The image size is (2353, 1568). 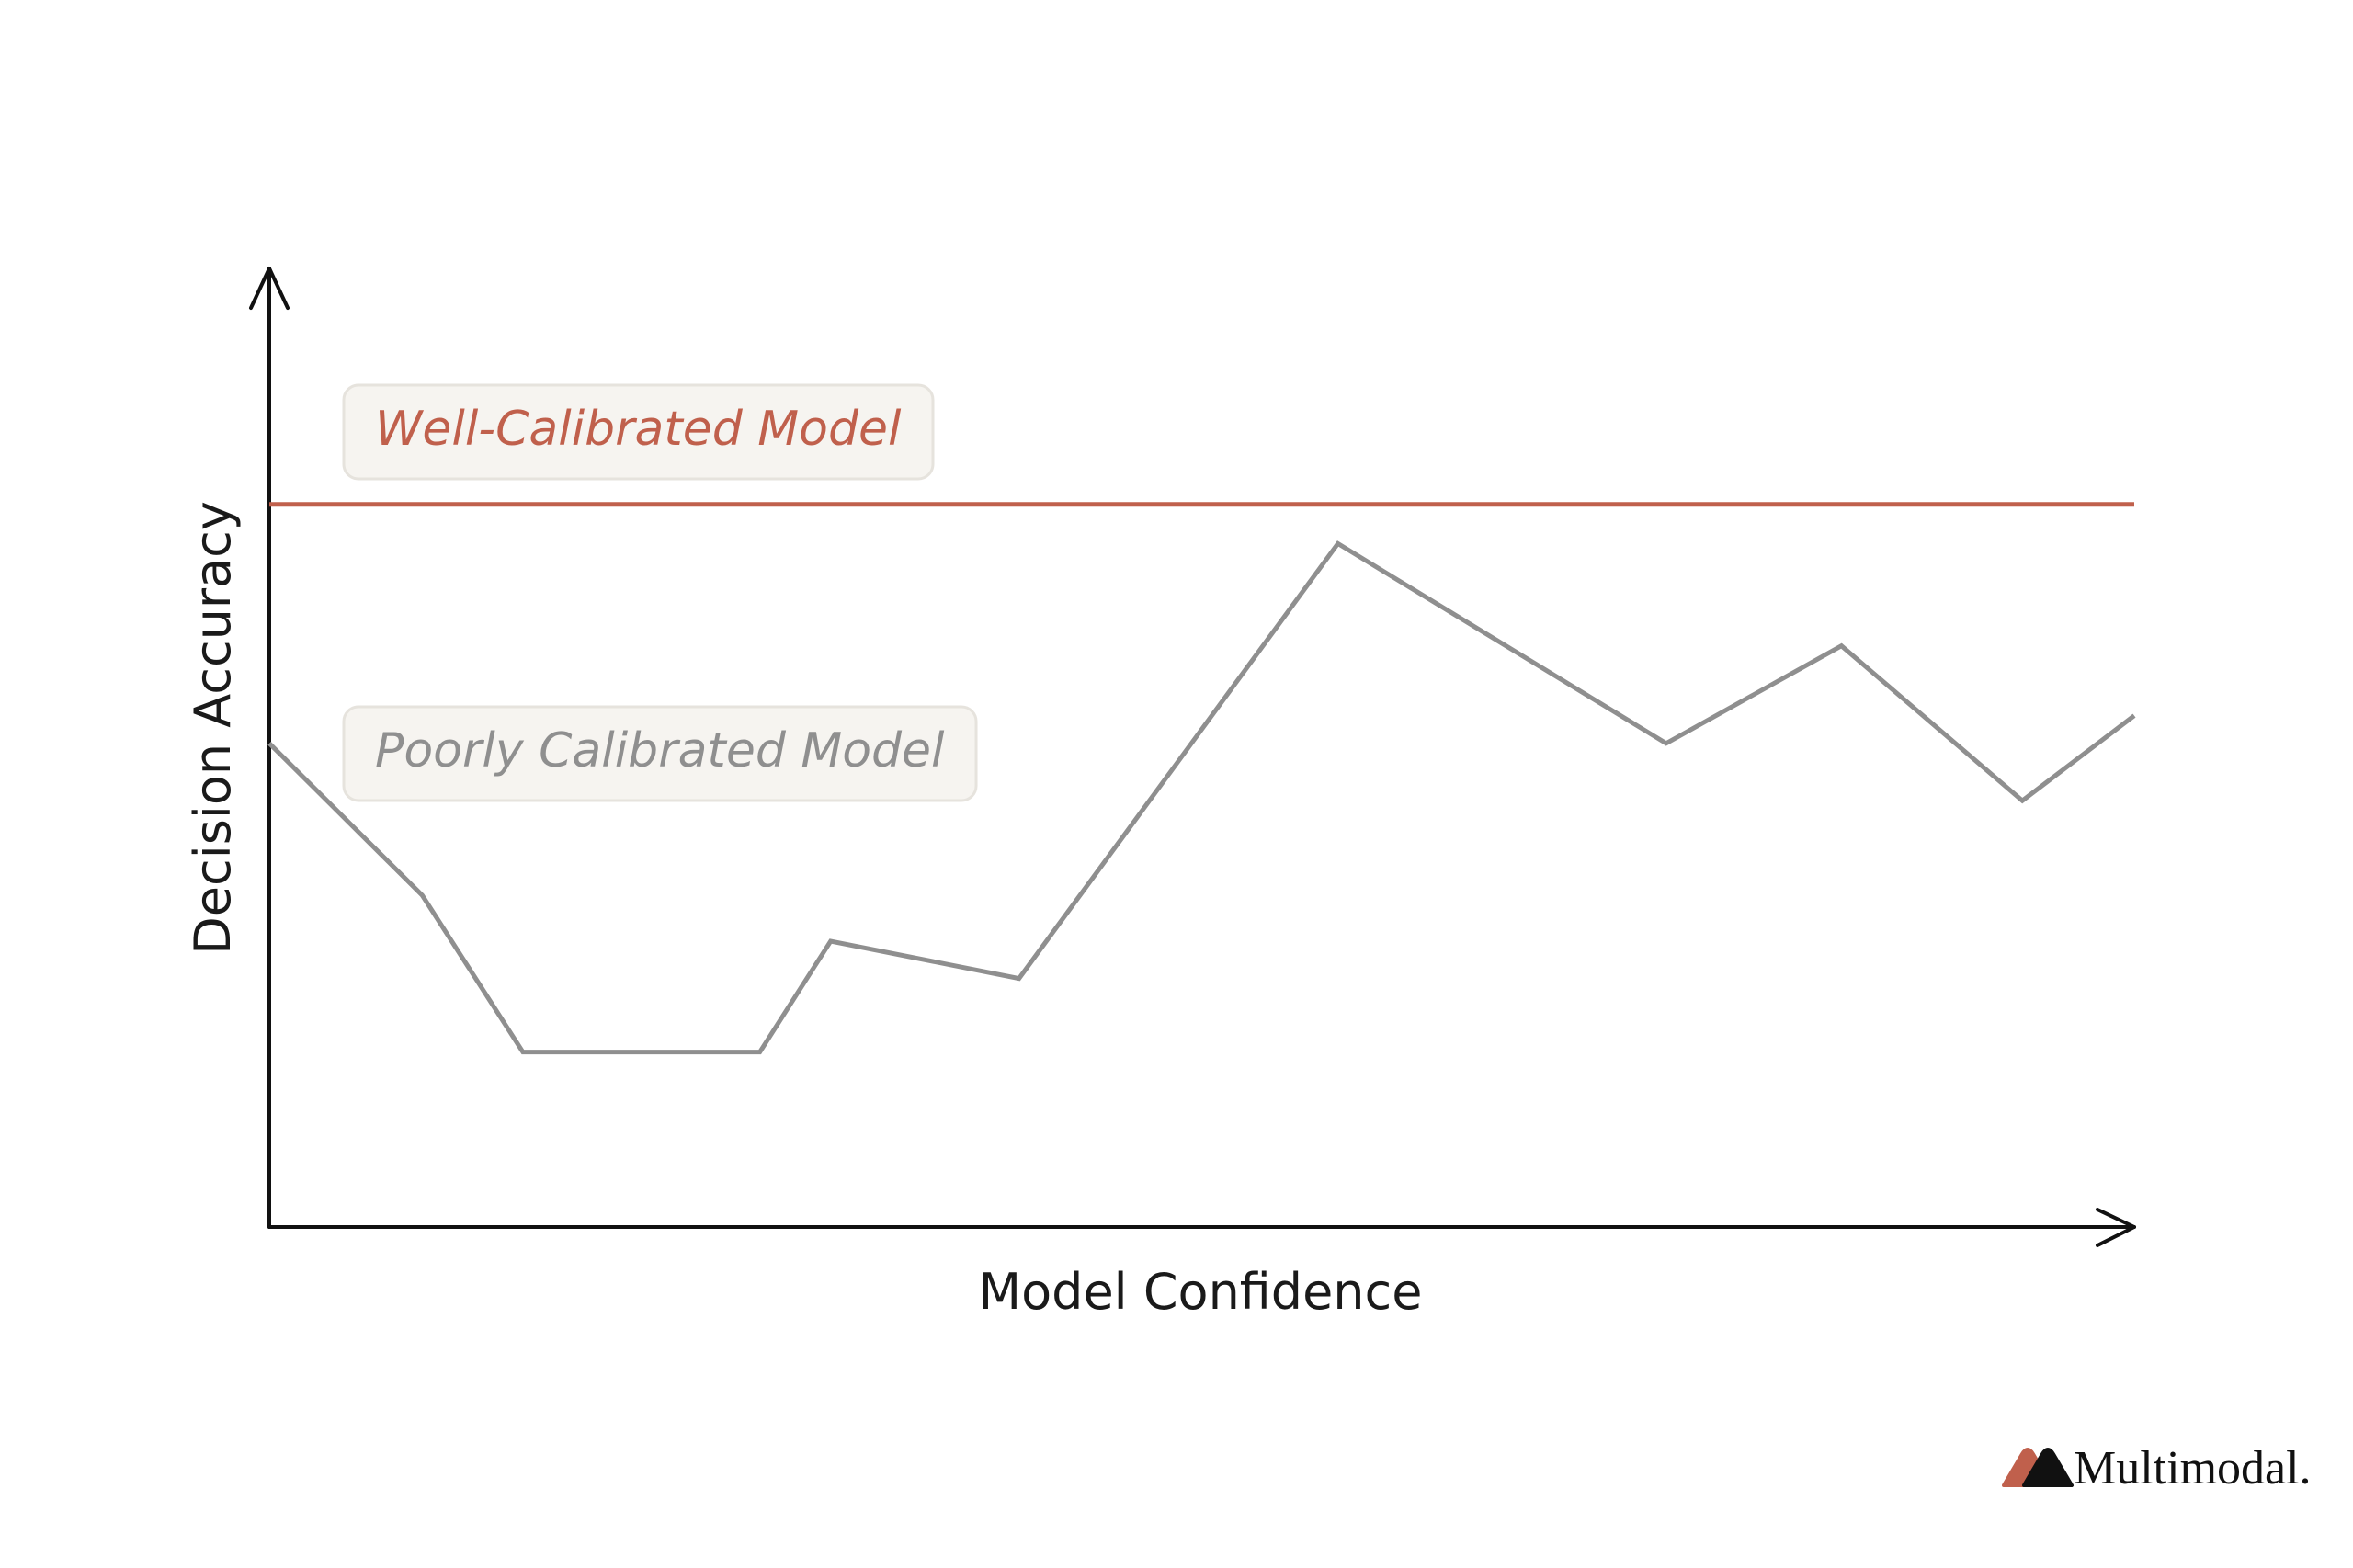 I want to click on series-label: Well-Calibrated Model, so click(x=638, y=432).